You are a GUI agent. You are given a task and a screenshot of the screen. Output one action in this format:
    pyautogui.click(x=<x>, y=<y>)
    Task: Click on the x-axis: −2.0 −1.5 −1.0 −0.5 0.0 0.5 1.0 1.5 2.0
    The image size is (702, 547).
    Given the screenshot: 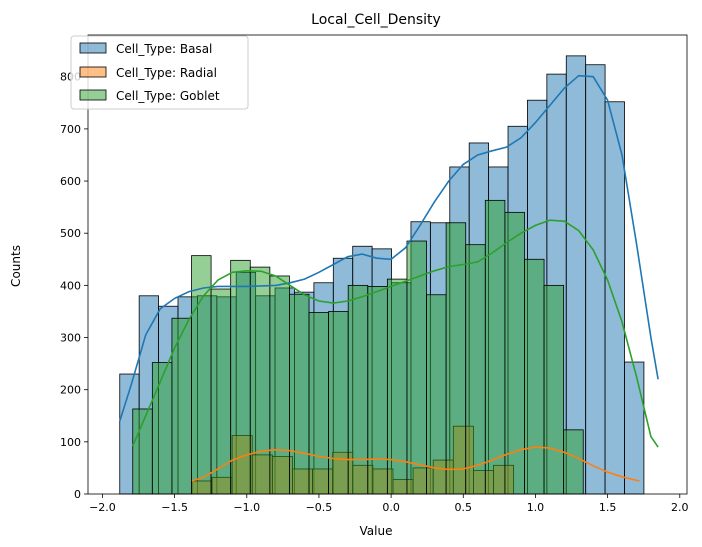 What is the action you would take?
    pyautogui.click(x=389, y=504)
    